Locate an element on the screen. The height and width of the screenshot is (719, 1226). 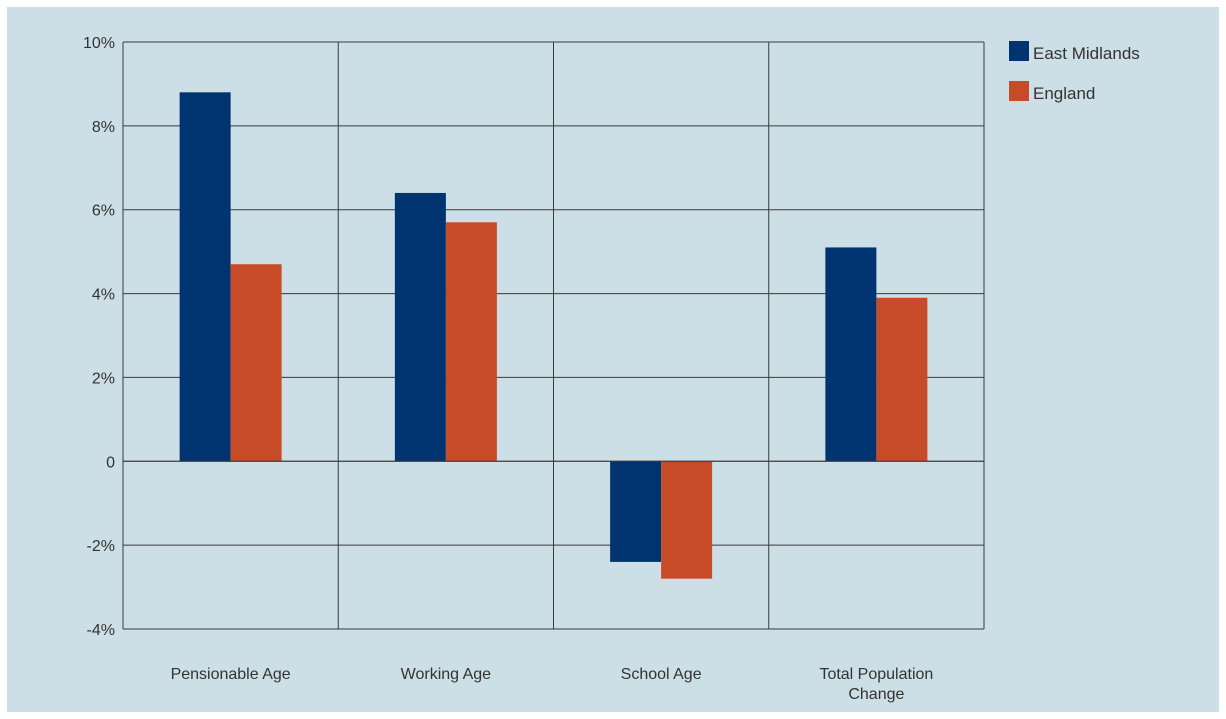
legend-label: East Midlands is located at coordinates (1086, 53).